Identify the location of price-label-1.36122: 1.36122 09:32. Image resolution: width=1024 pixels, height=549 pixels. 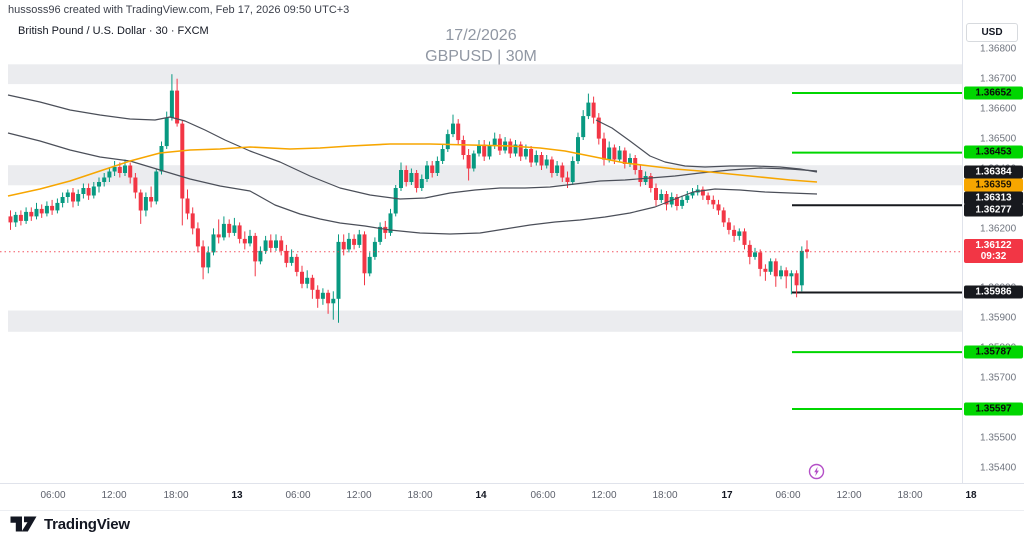
(993, 251).